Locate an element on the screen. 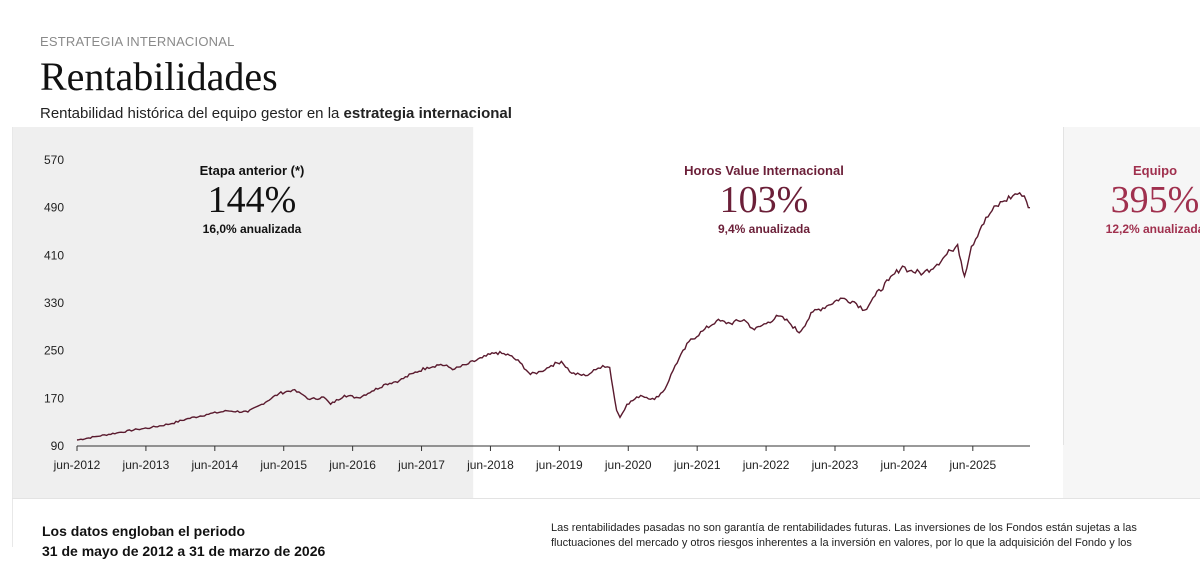  x-tick-label: jun-2023 is located at coordinates (835, 465).